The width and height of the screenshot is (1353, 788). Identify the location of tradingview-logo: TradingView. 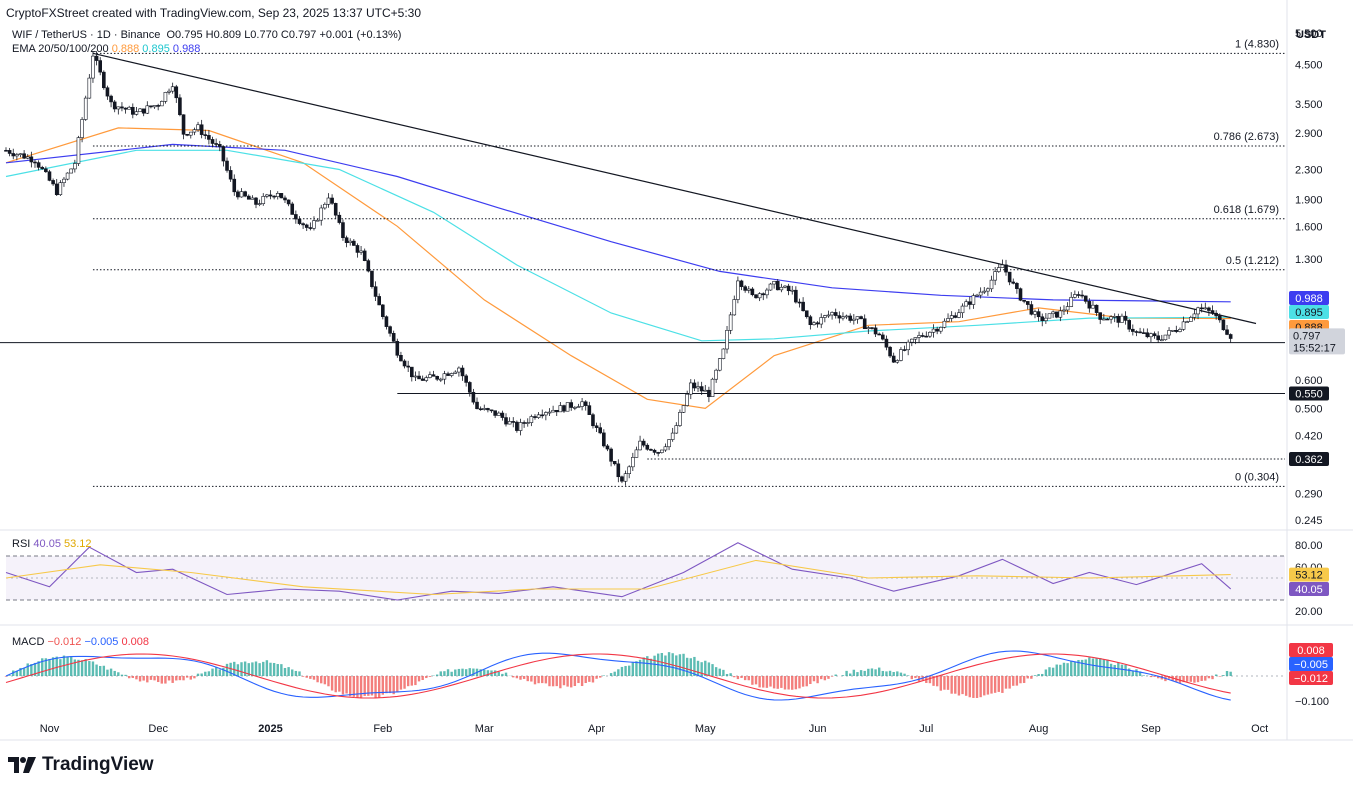
(81, 765).